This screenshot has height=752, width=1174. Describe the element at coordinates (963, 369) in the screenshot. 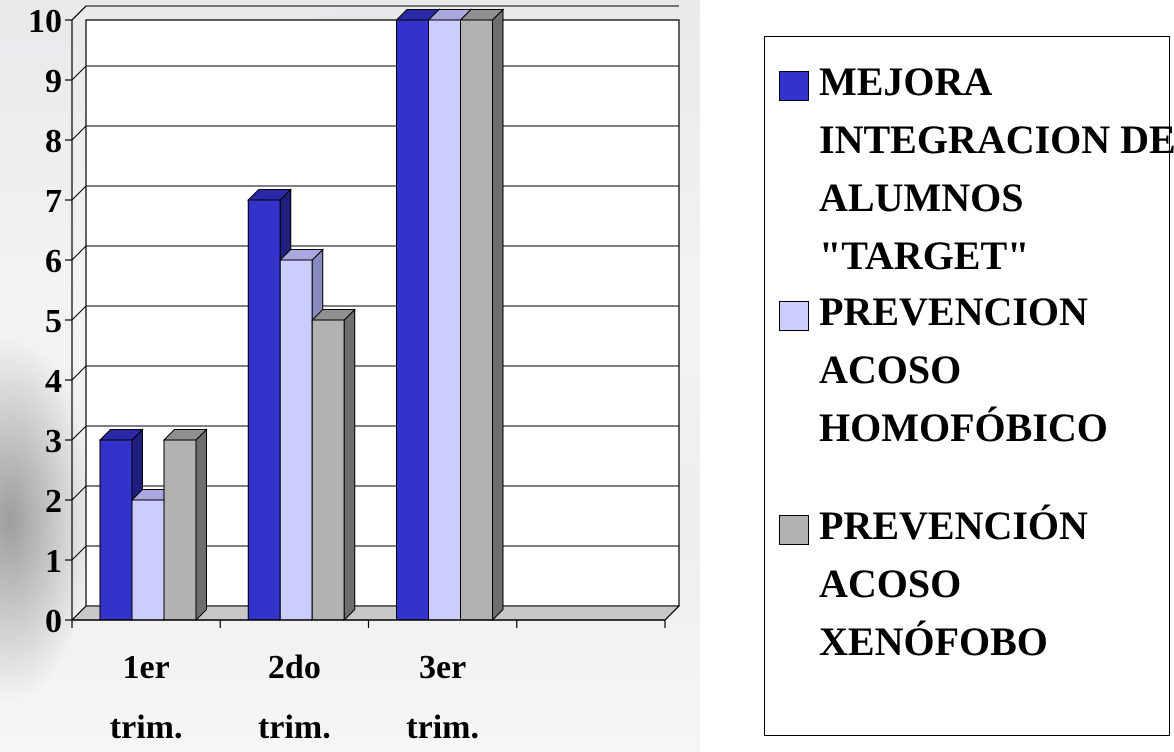

I see `legend-label-prevencion-homofobico: PREVENCION ACOSO HOMOFÓBICO` at that location.